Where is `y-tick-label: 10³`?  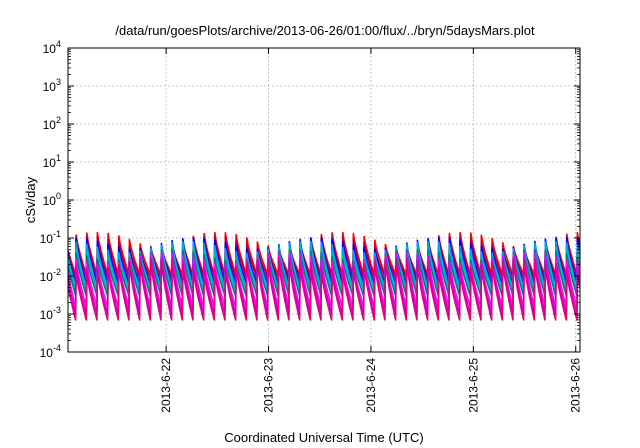
y-tick-label: 10³ is located at coordinates (52, 85).